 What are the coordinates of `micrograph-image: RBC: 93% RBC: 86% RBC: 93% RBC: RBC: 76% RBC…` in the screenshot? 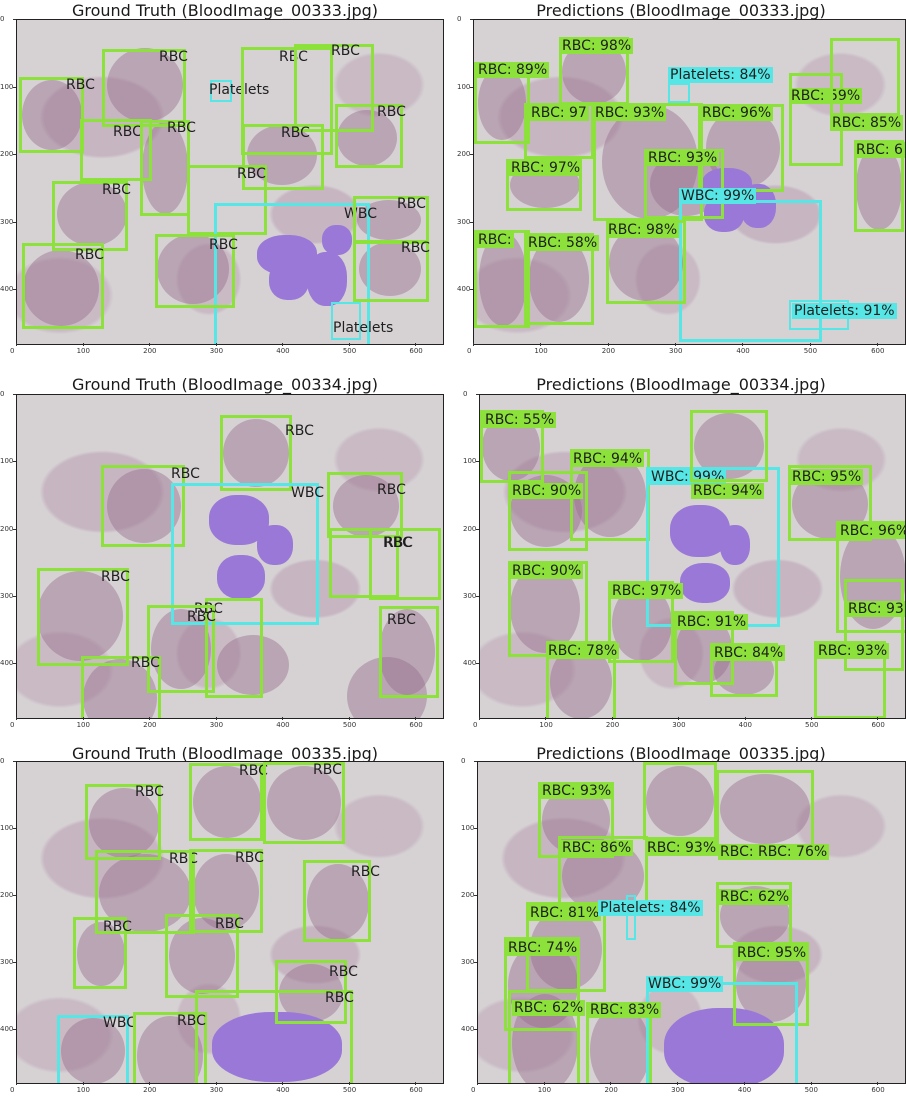 It's located at (691, 922).